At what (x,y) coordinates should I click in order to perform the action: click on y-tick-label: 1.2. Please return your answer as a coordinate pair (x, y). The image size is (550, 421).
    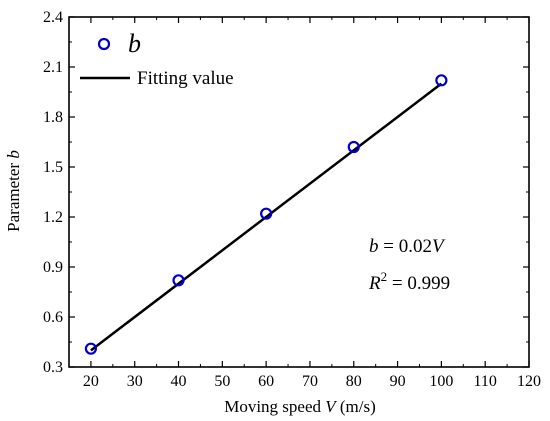
    Looking at the image, I should click on (53, 217).